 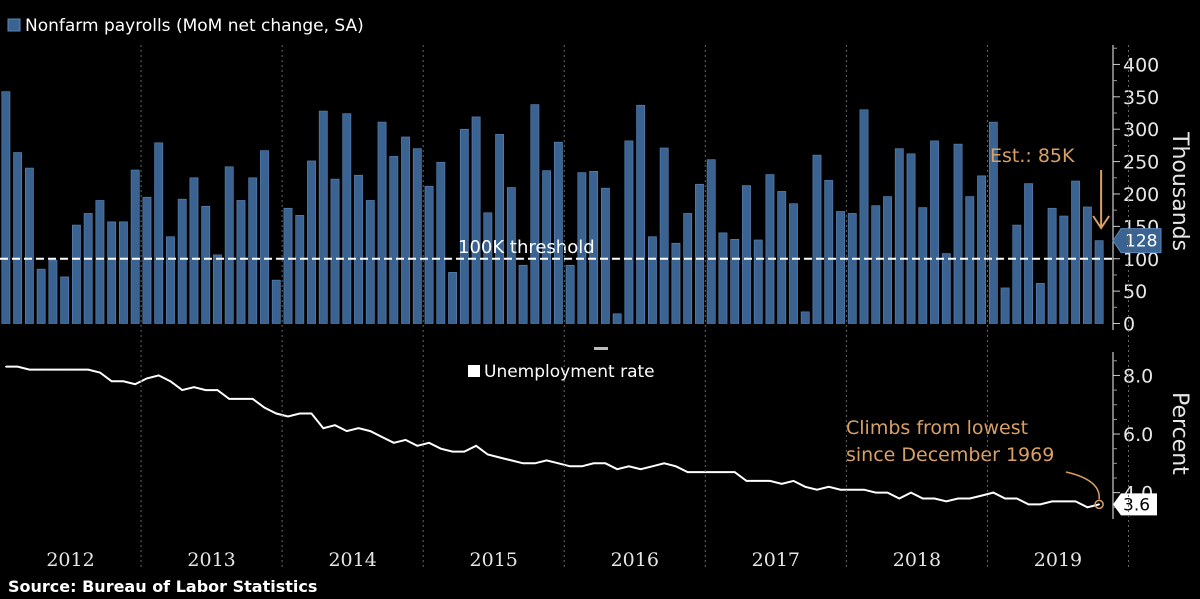 What do you see at coordinates (70, 560) in the screenshot?
I see `x-tick-label-year: 2012` at bounding box center [70, 560].